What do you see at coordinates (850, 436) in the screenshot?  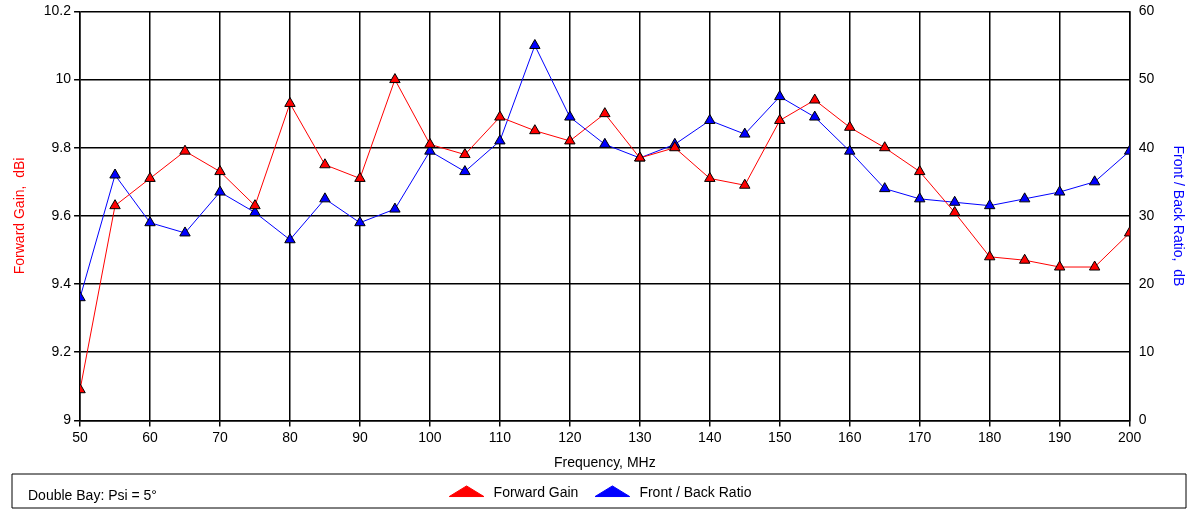 I see `x-tick-label: 160` at bounding box center [850, 436].